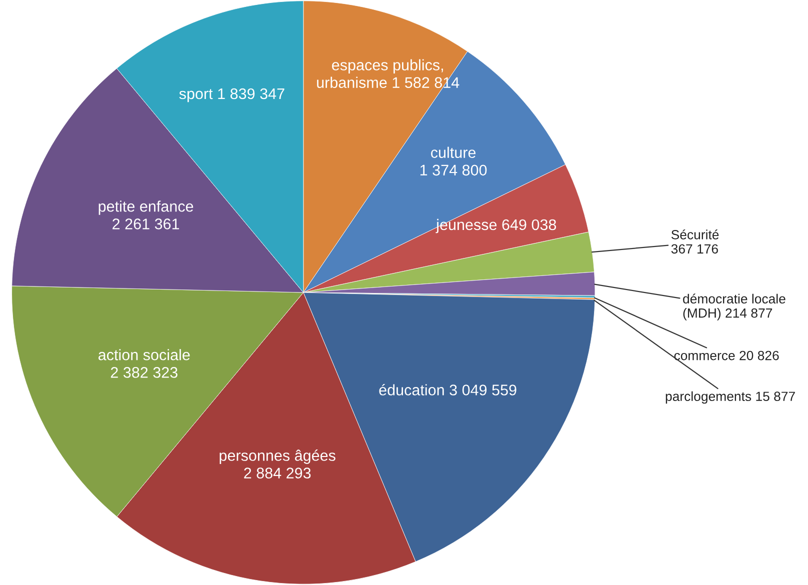 This screenshot has width=808, height=585. What do you see at coordinates (695, 235) in the screenshot?
I see `slice-label: Sécurité` at bounding box center [695, 235].